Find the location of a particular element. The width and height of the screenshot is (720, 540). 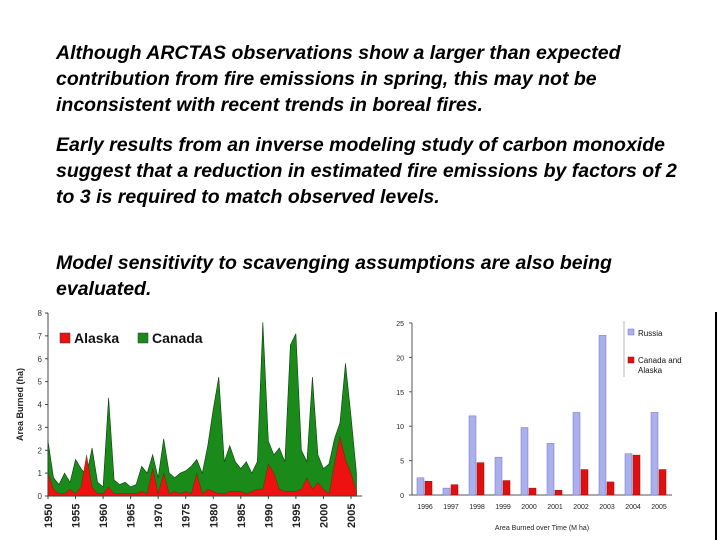

legend-label-canada: Canada is located at coordinates (177, 338).